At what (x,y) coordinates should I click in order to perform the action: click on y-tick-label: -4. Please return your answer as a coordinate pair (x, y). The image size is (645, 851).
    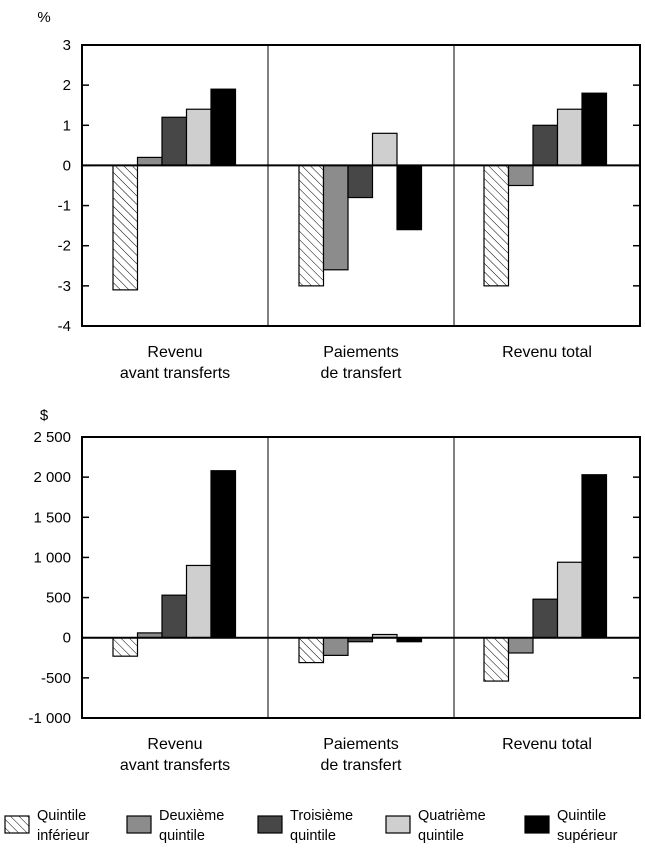
    Looking at the image, I should click on (64, 326).